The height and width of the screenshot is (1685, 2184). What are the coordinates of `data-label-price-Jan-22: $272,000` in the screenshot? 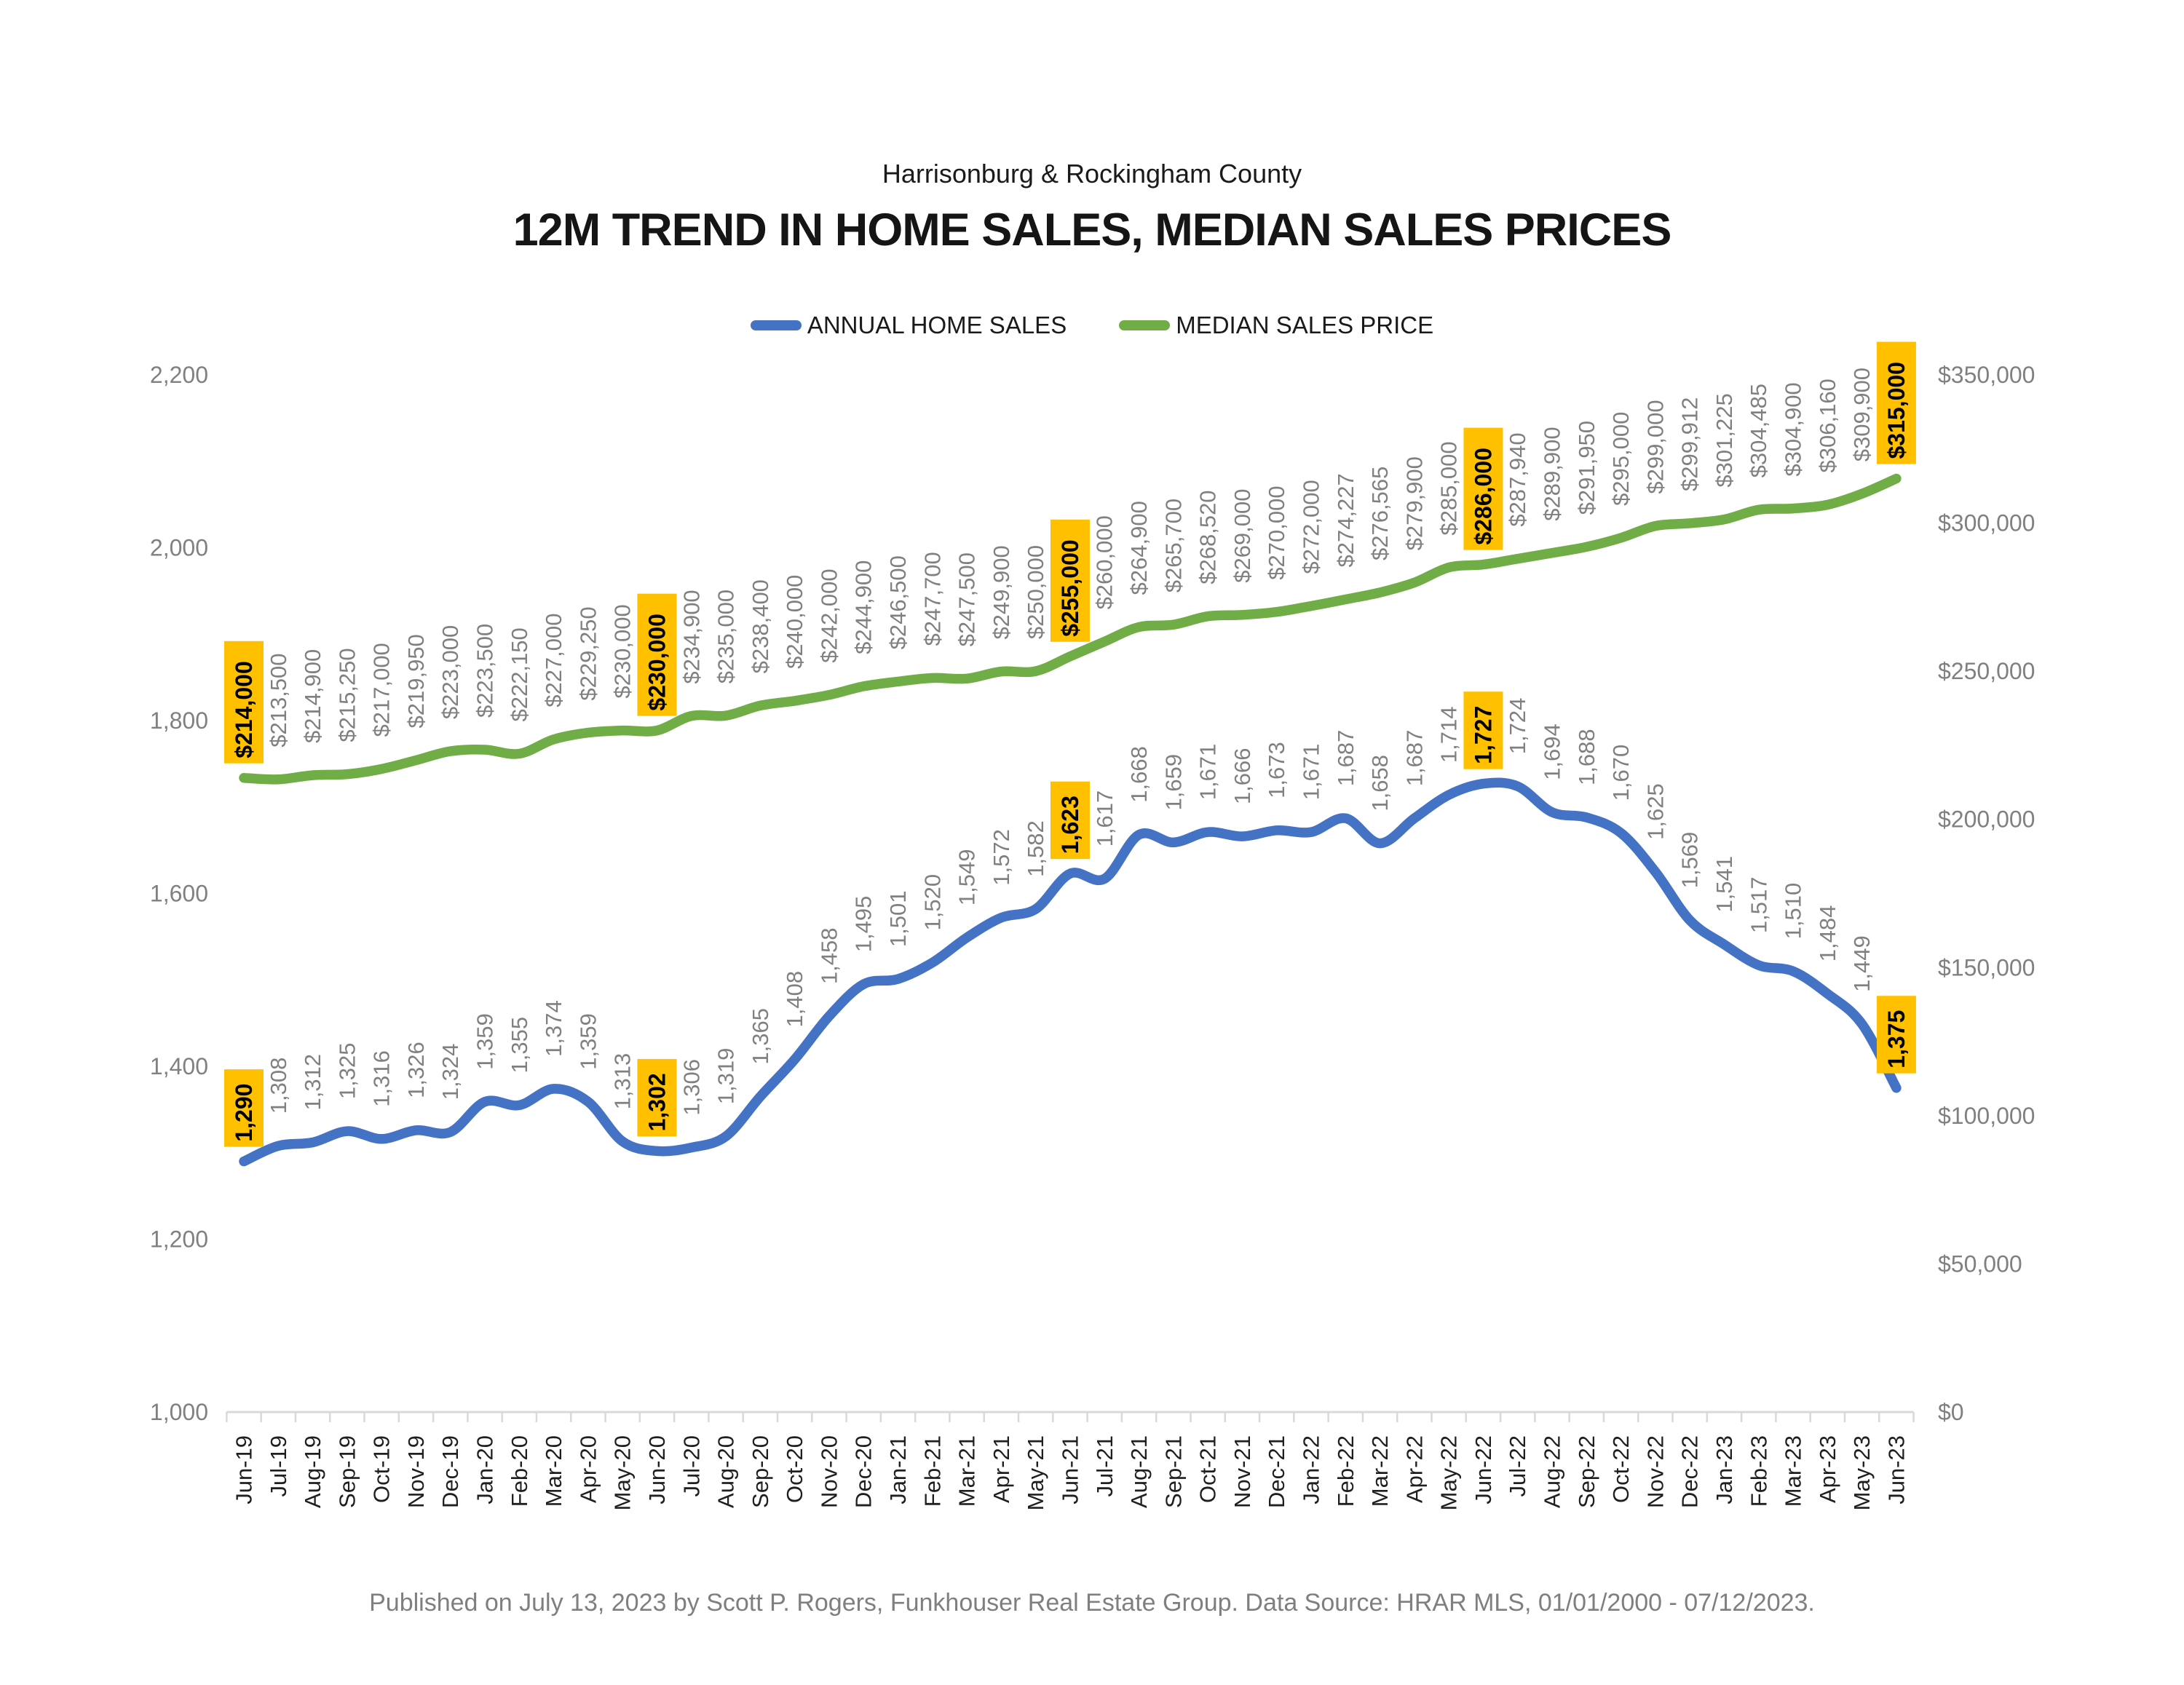 It's located at (1311, 527).